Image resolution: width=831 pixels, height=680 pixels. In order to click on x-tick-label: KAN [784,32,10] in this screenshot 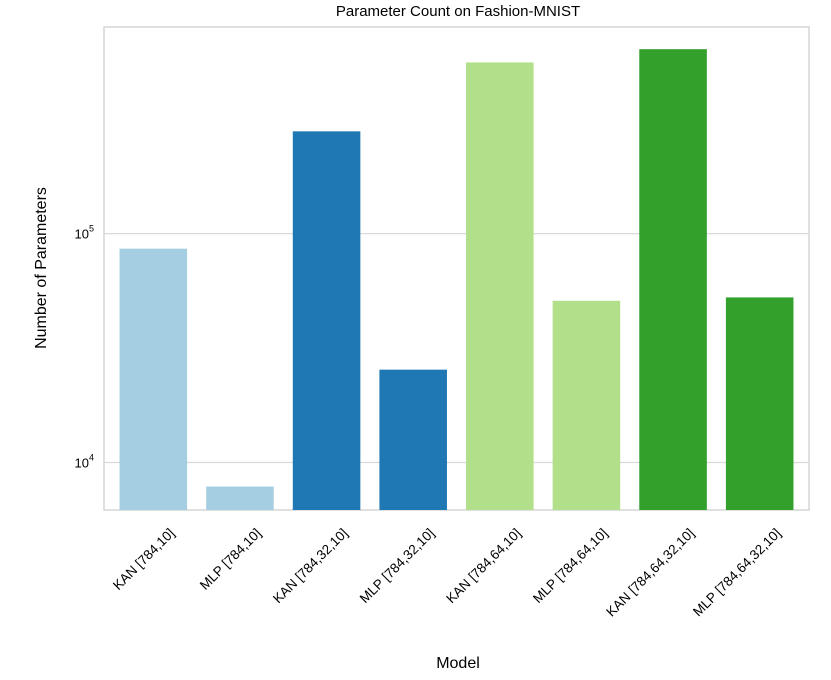, I will do `click(310, 566)`.